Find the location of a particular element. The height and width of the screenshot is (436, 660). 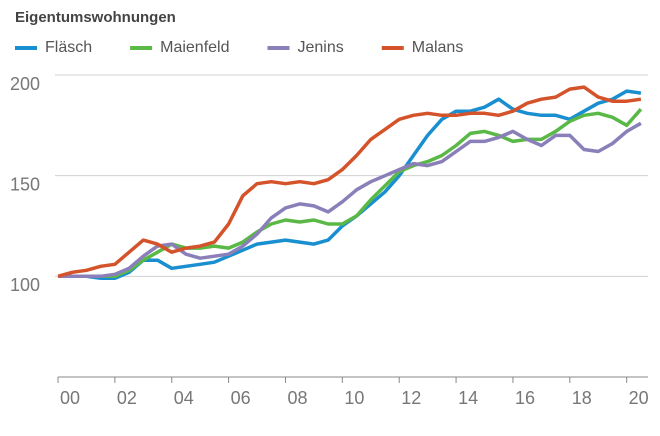

legend-label: Maienfeld is located at coordinates (194, 47).